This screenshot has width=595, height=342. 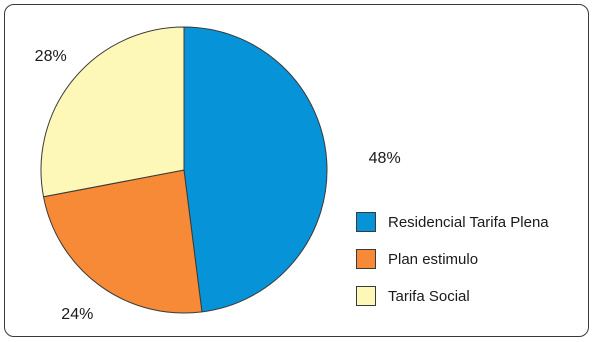 I want to click on data-label-plan-estimulo: 24%, so click(x=77, y=314).